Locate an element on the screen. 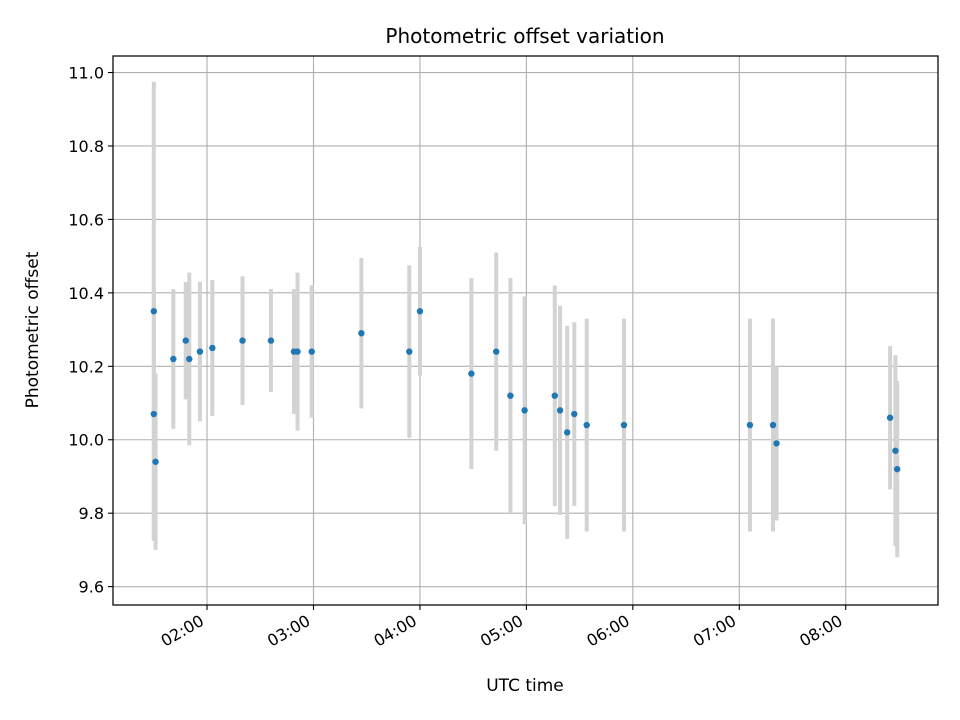 This screenshot has width=960, height=720. x-axis-ticks: 02:00 03:00 04:00 05:00 06:00 07:00 08:00 is located at coordinates (502, 628).